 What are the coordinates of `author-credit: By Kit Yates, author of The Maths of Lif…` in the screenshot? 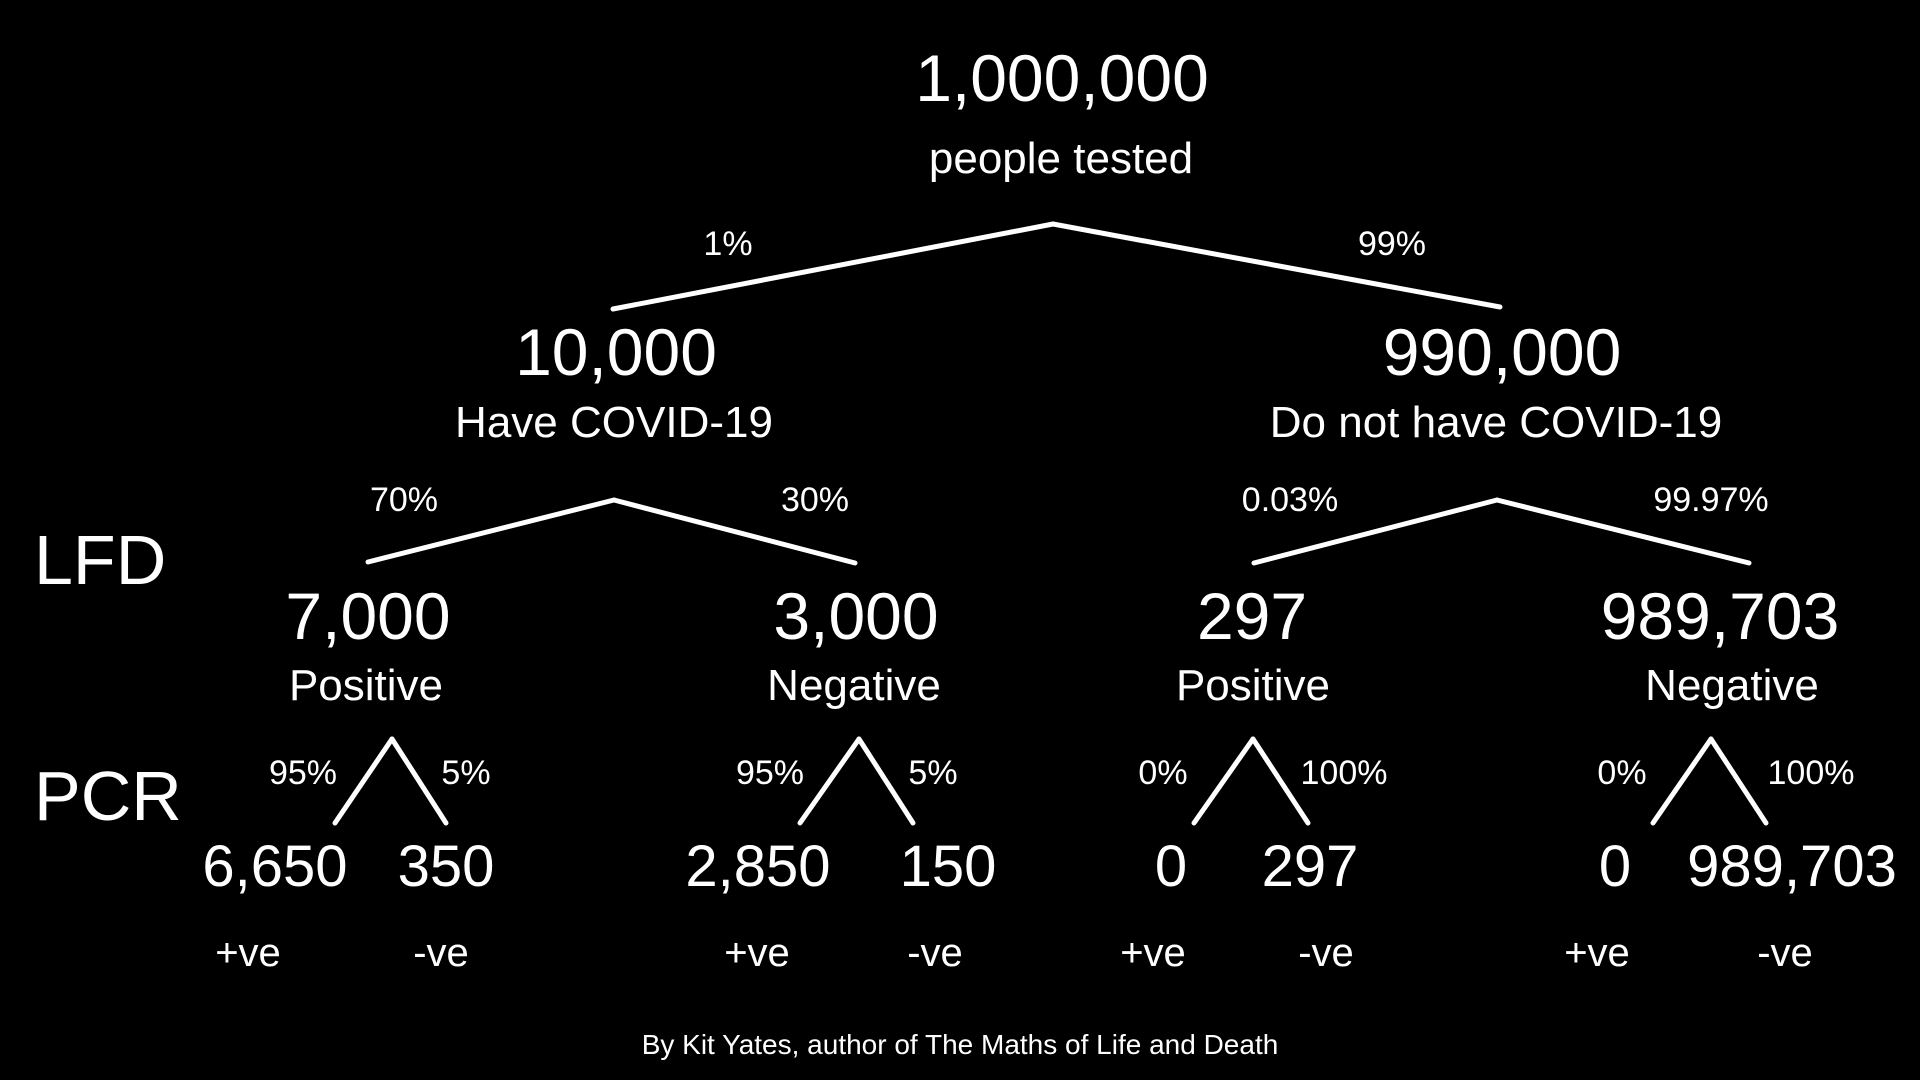 It's located at (960, 1044).